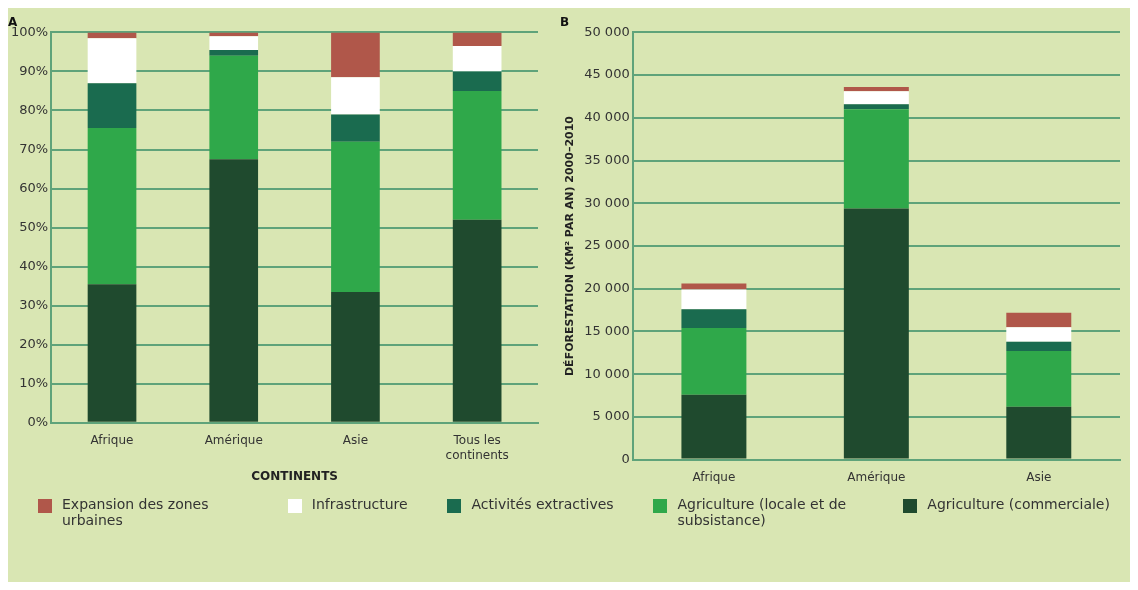 The height and width of the screenshot is (590, 1138). Describe the element at coordinates (34, 226) in the screenshot. I see `y-tick-label: 50%` at that location.